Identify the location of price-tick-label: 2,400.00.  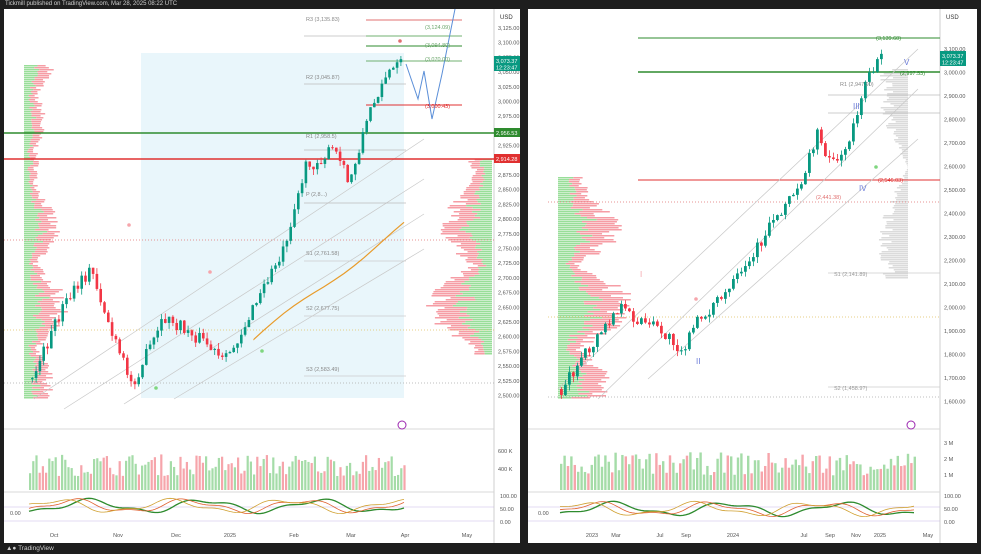
(954, 215).